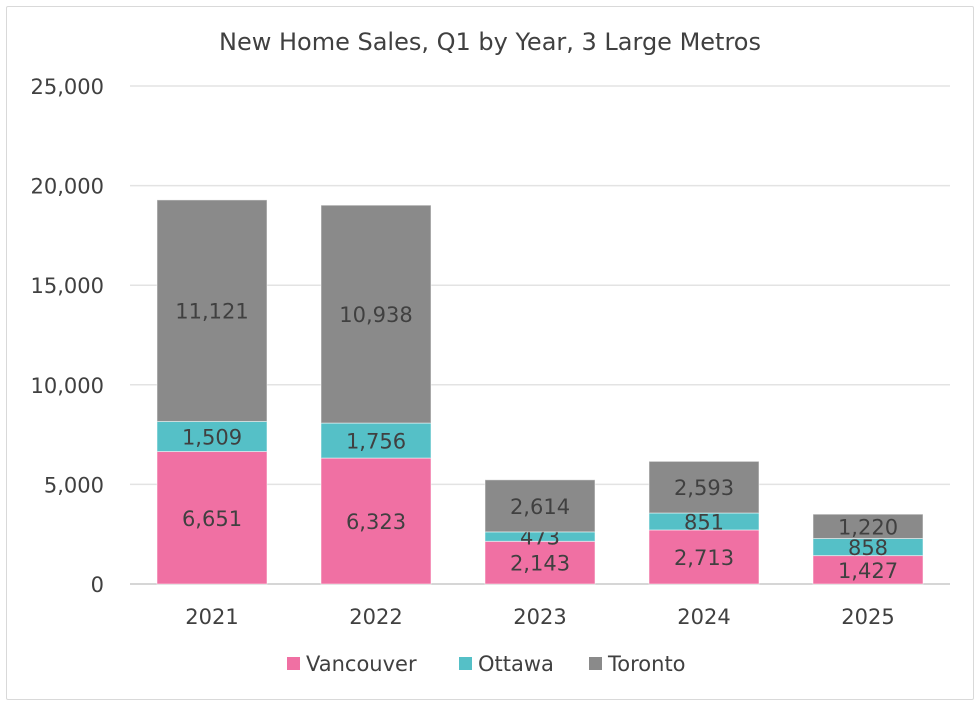 This screenshot has height=706, width=980. I want to click on data-label: 1,220, so click(868, 527).